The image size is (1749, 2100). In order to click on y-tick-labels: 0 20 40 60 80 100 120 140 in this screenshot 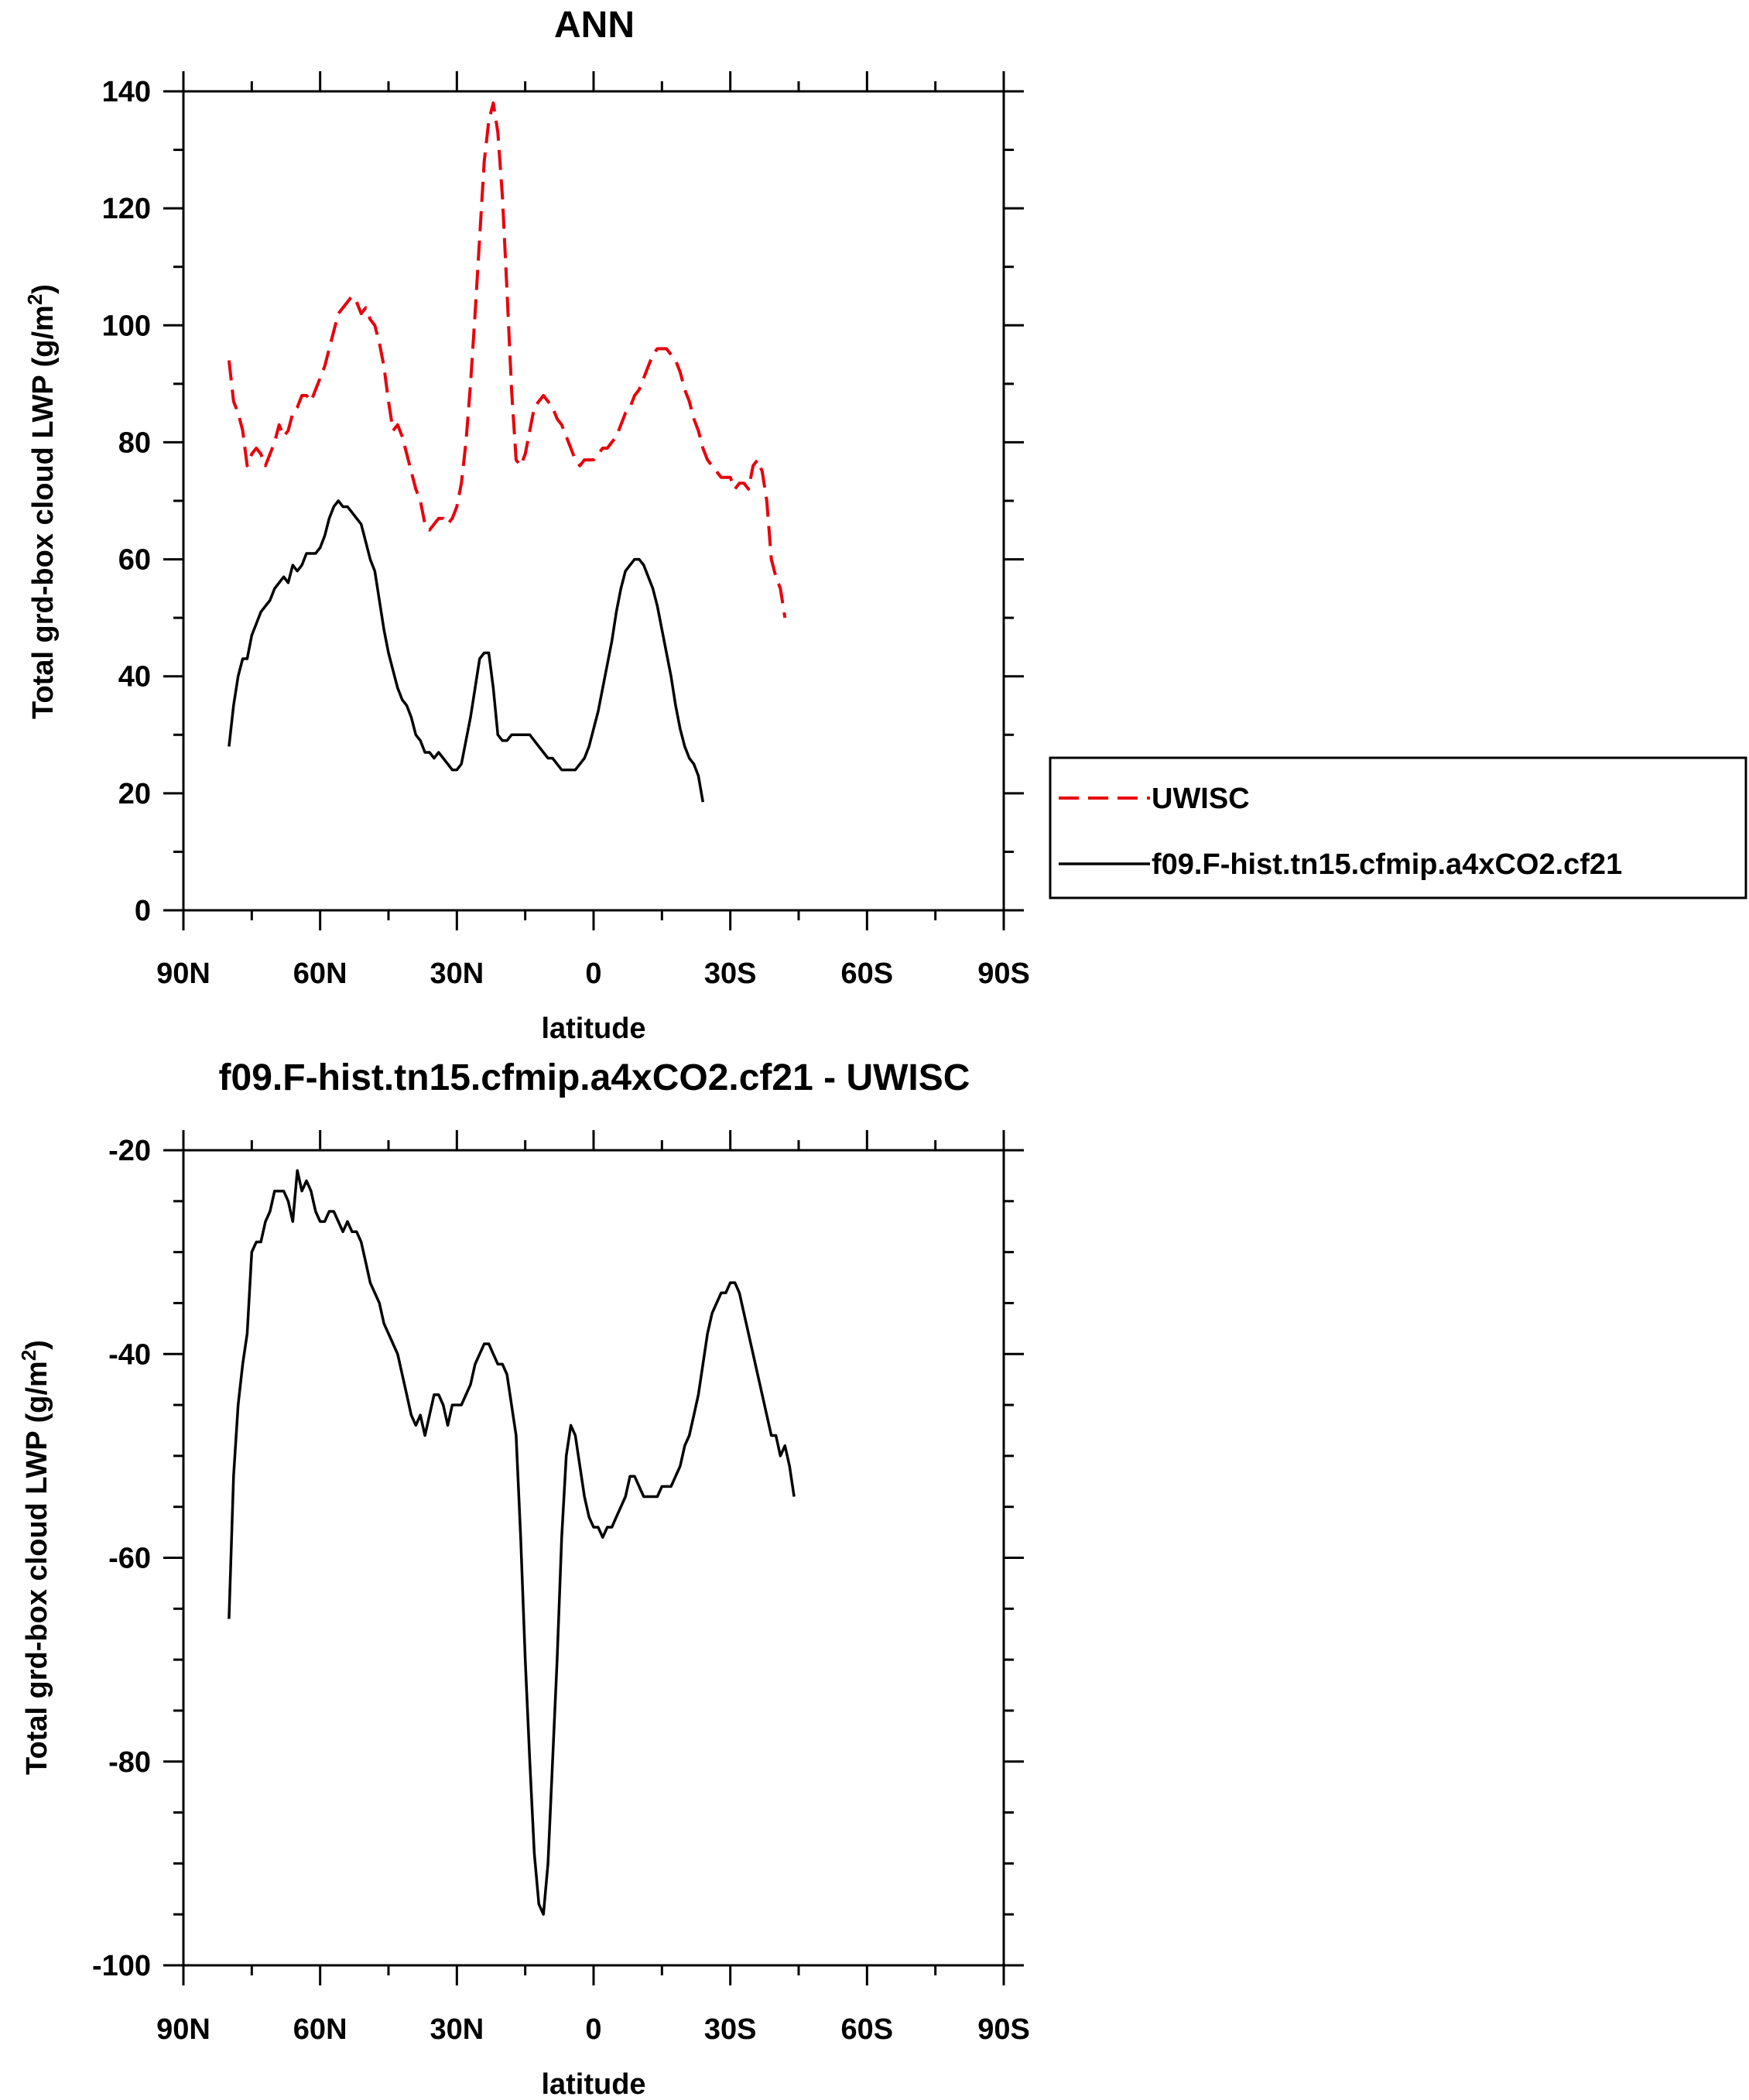, I will do `click(126, 501)`.